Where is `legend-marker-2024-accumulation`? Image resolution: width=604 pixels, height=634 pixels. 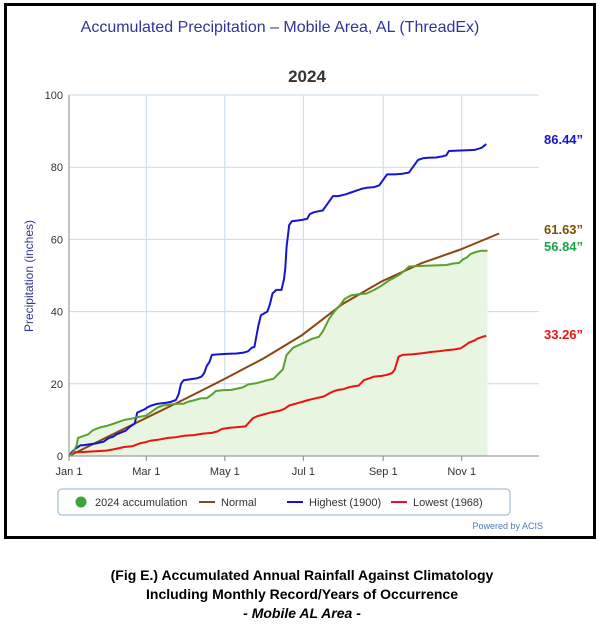
legend-marker-2024-accumulation is located at coordinates (81, 502).